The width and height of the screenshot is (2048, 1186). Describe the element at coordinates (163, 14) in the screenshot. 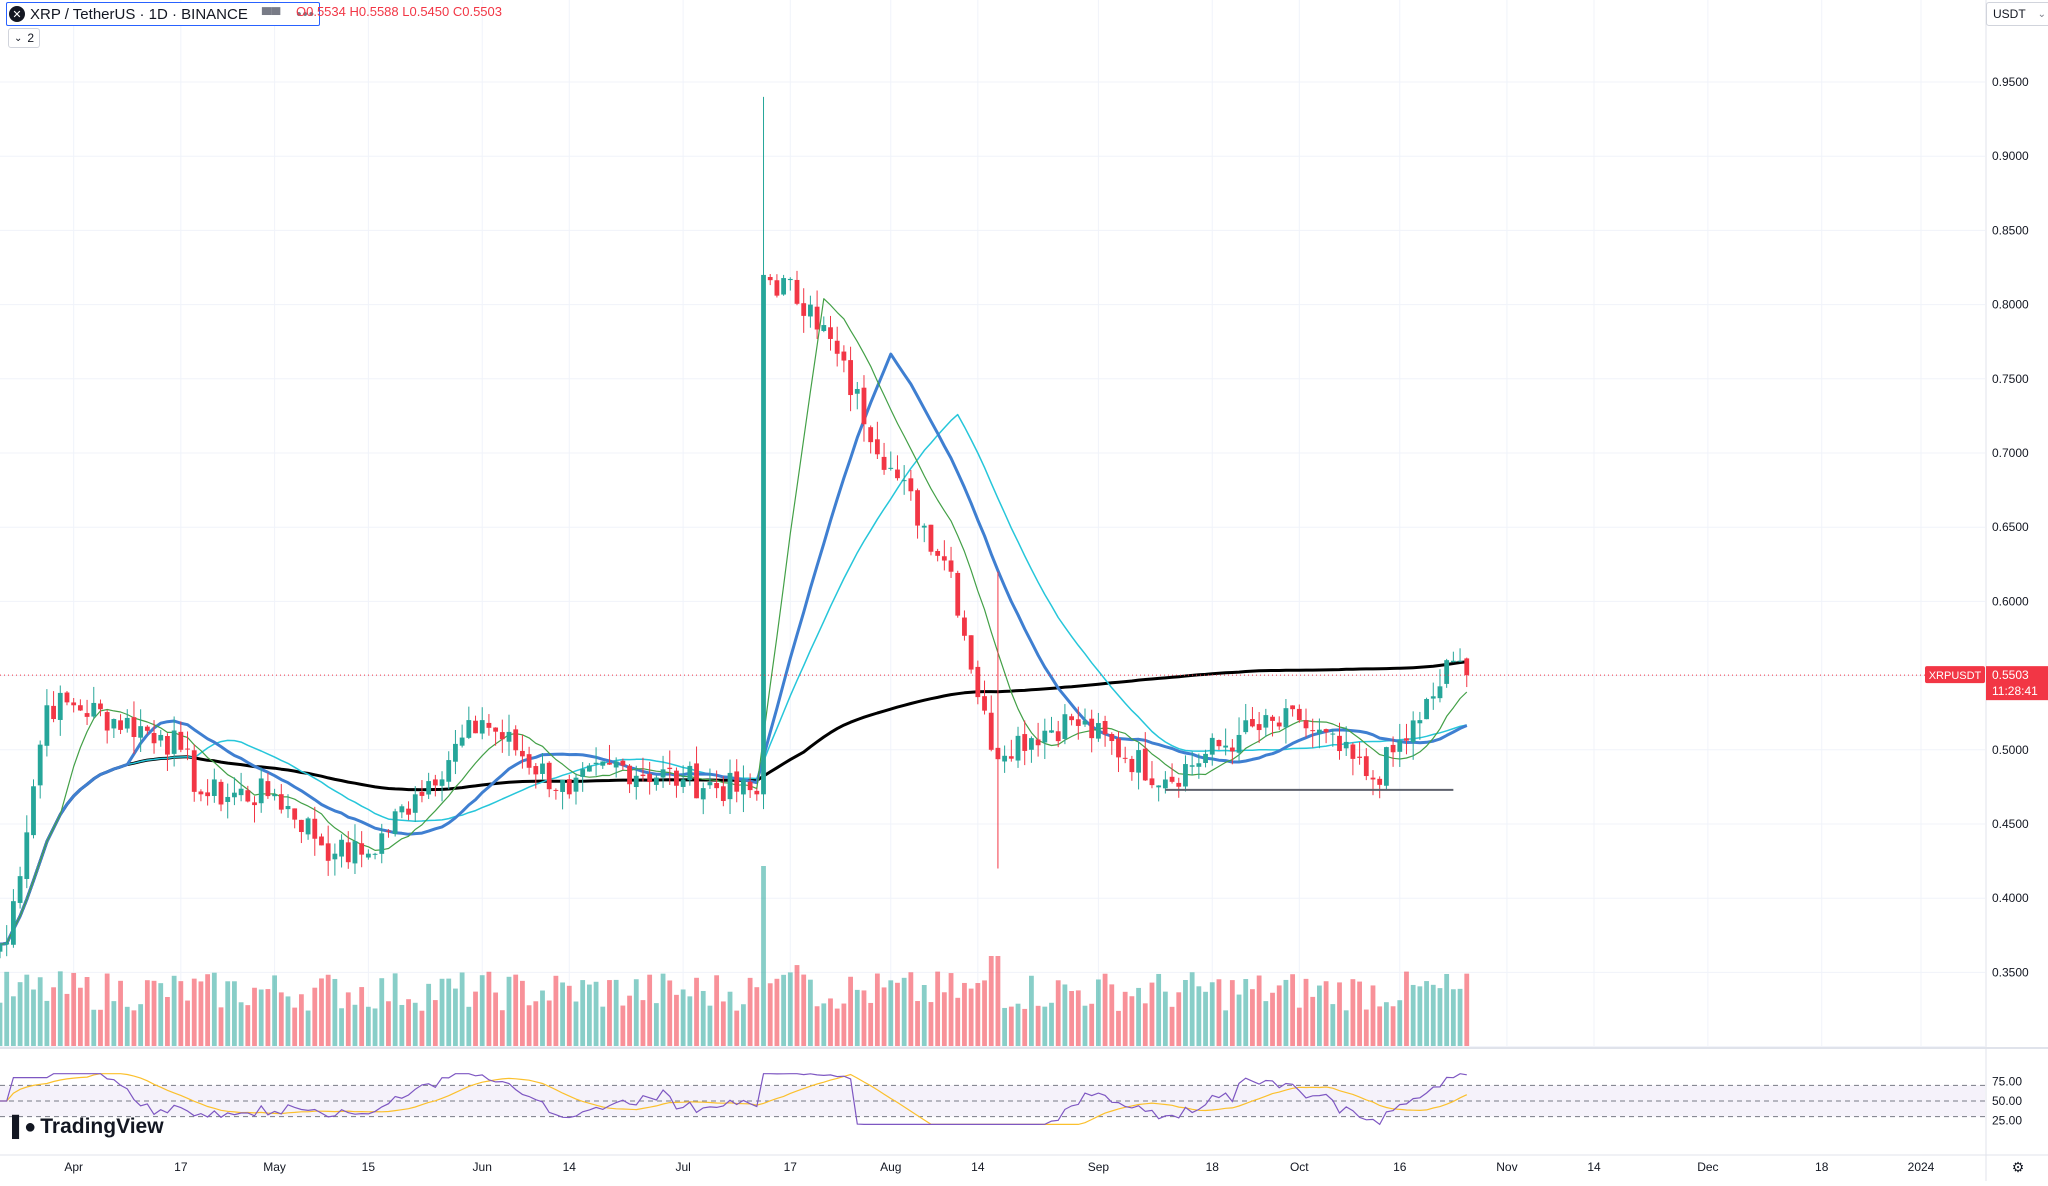

I see `symbol-legend: ✕ XRP / TetherUS · 1D · BINANCE ▀▀ •••` at that location.